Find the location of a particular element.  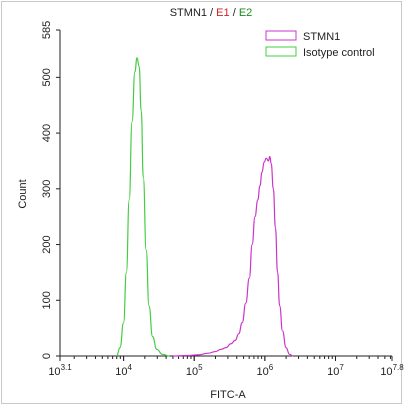

y-tick-label: 100 is located at coordinates (47, 300).